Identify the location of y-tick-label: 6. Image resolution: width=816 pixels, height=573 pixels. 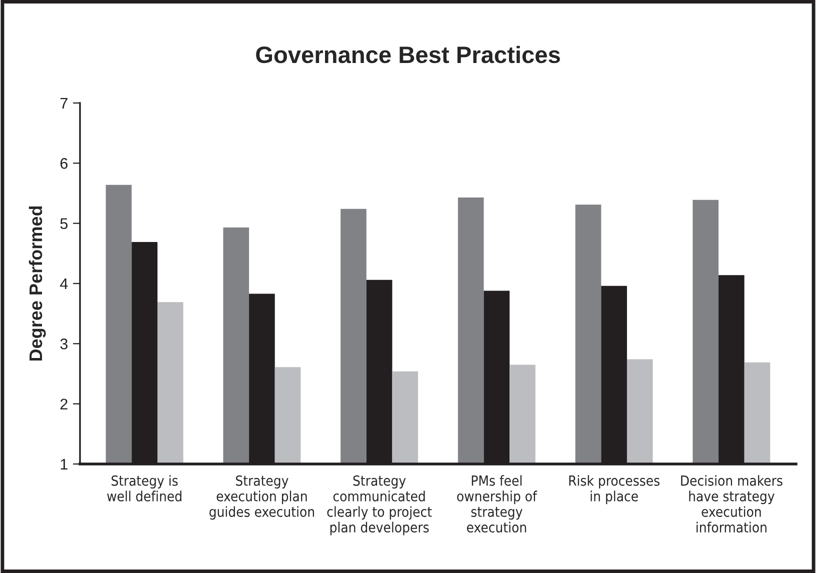
(64, 163).